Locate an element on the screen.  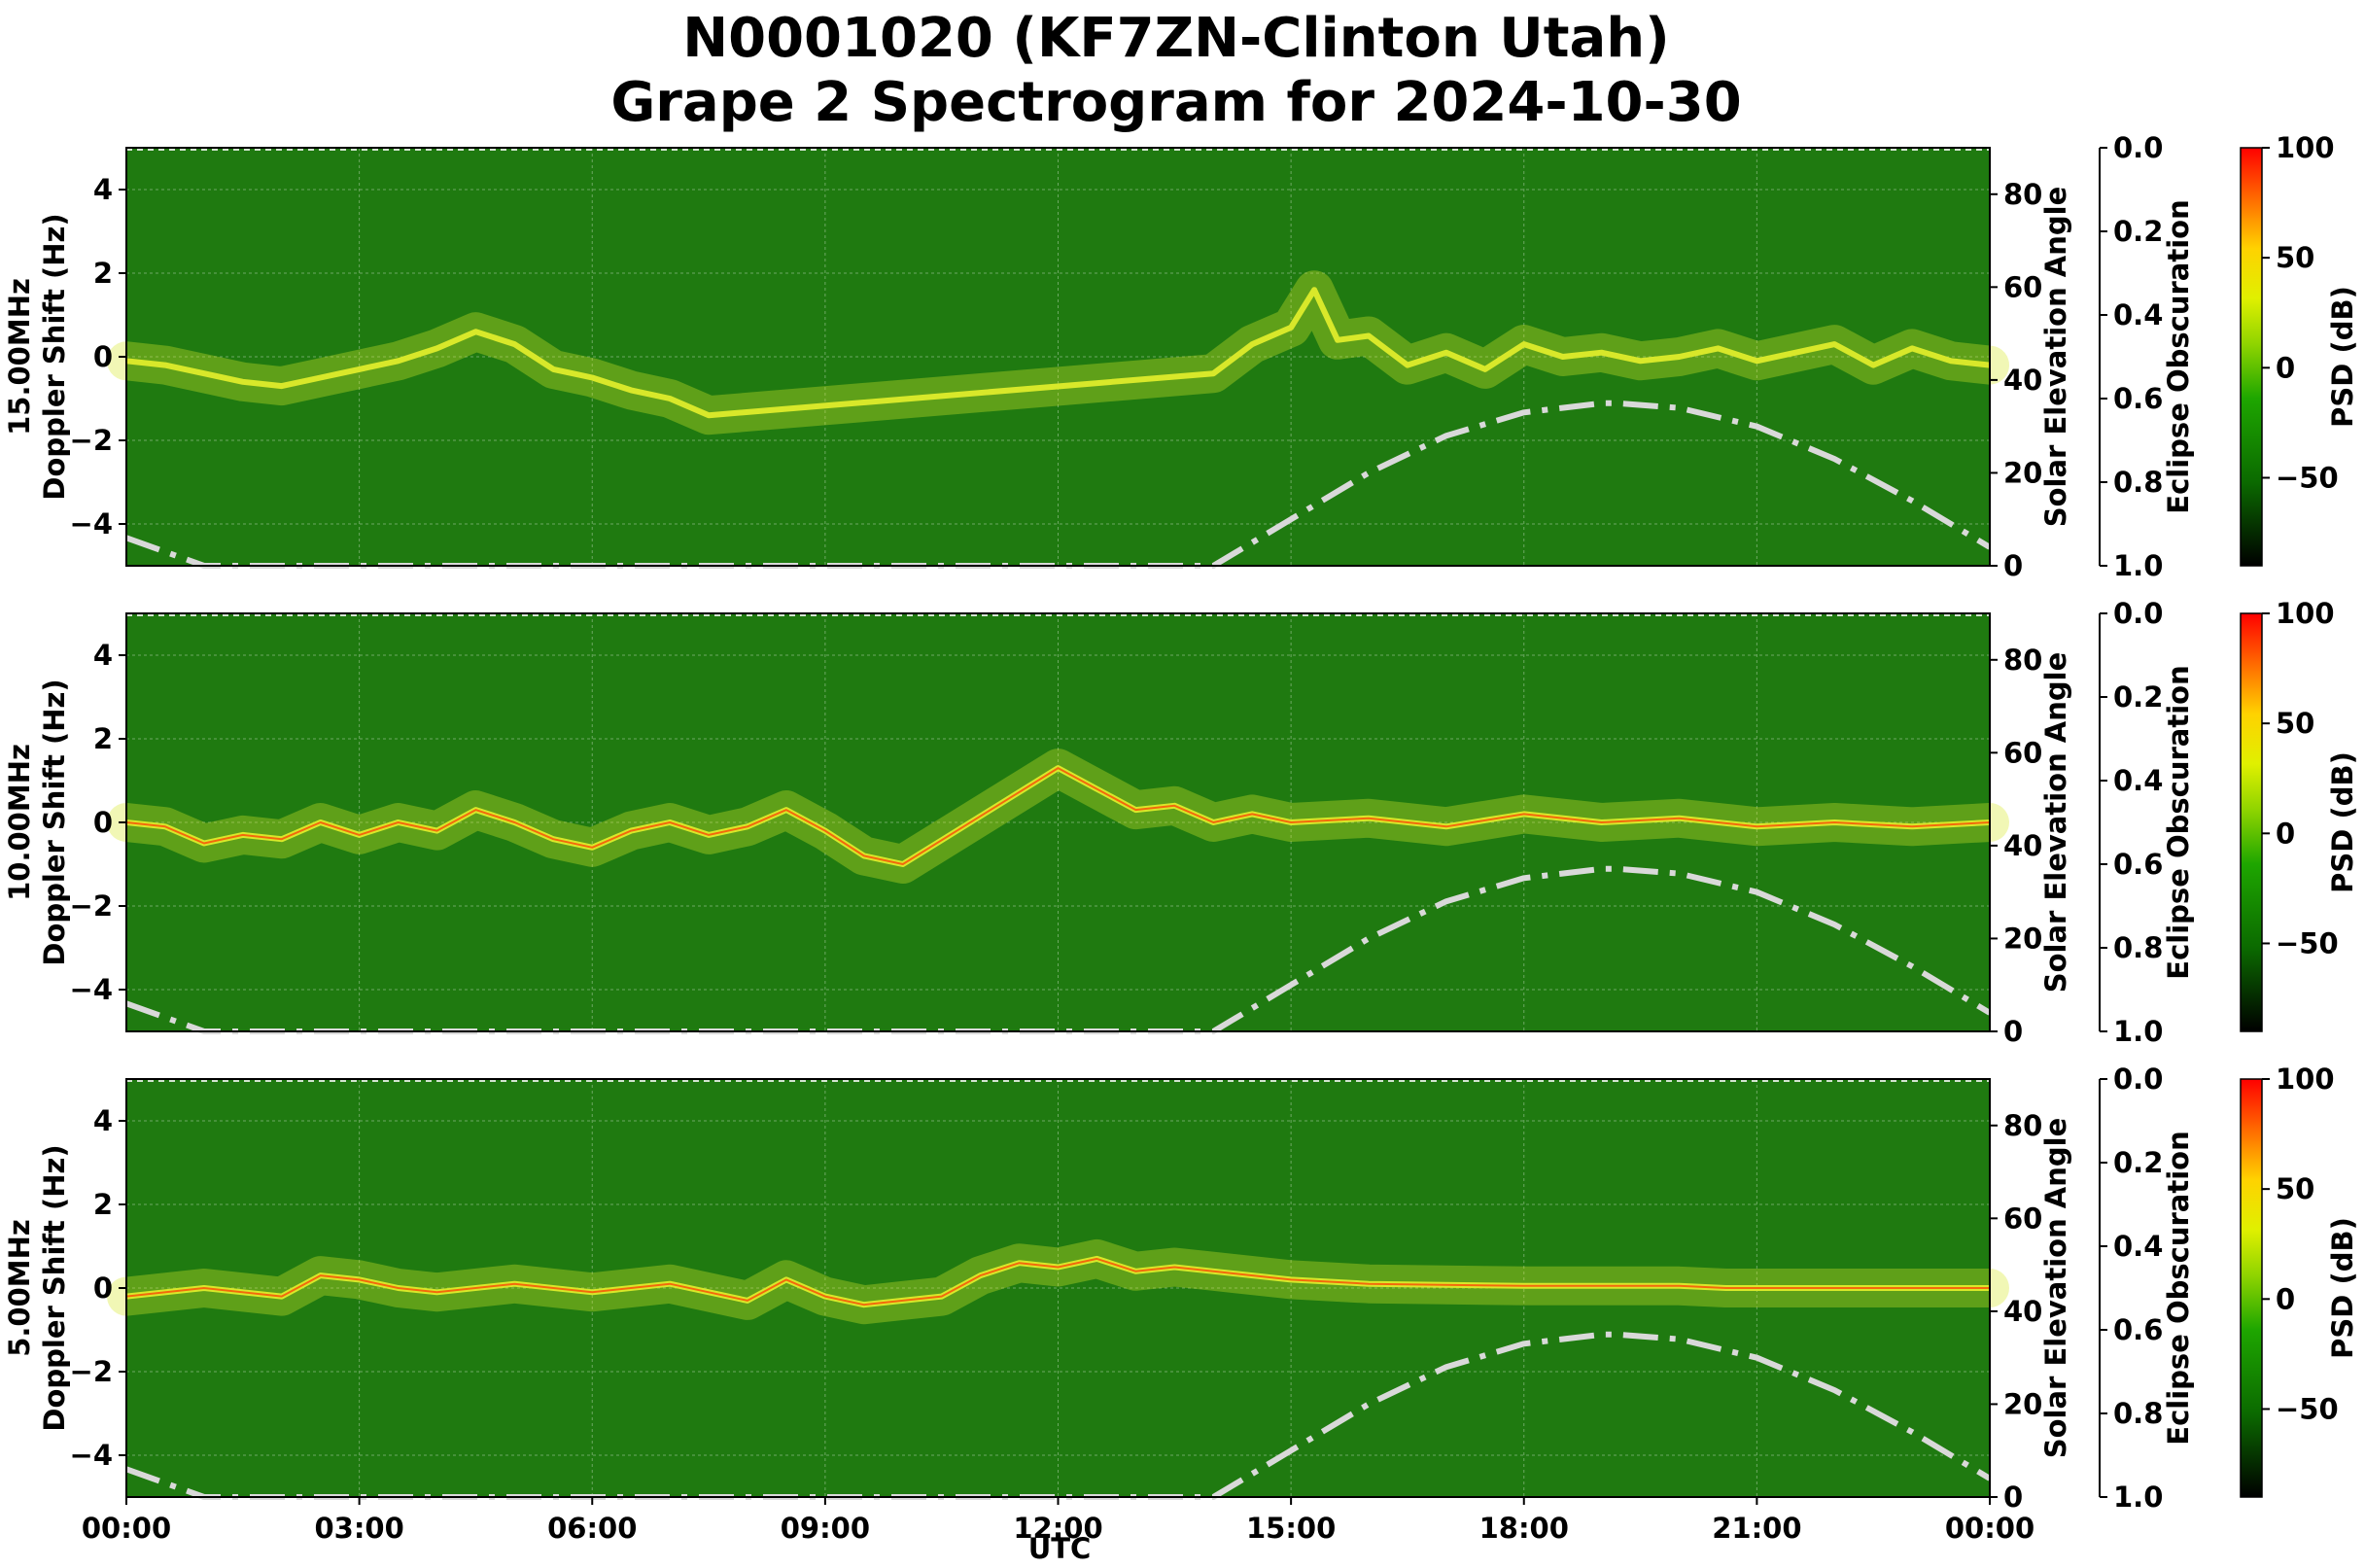
frequency-label: 15.00MHz is located at coordinates (19, 357).